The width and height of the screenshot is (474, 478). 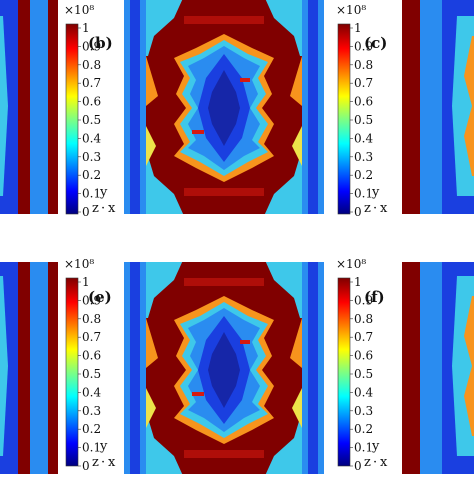 I want to click on colorbar-4-tick-label: 0.8, so click(x=363, y=319).